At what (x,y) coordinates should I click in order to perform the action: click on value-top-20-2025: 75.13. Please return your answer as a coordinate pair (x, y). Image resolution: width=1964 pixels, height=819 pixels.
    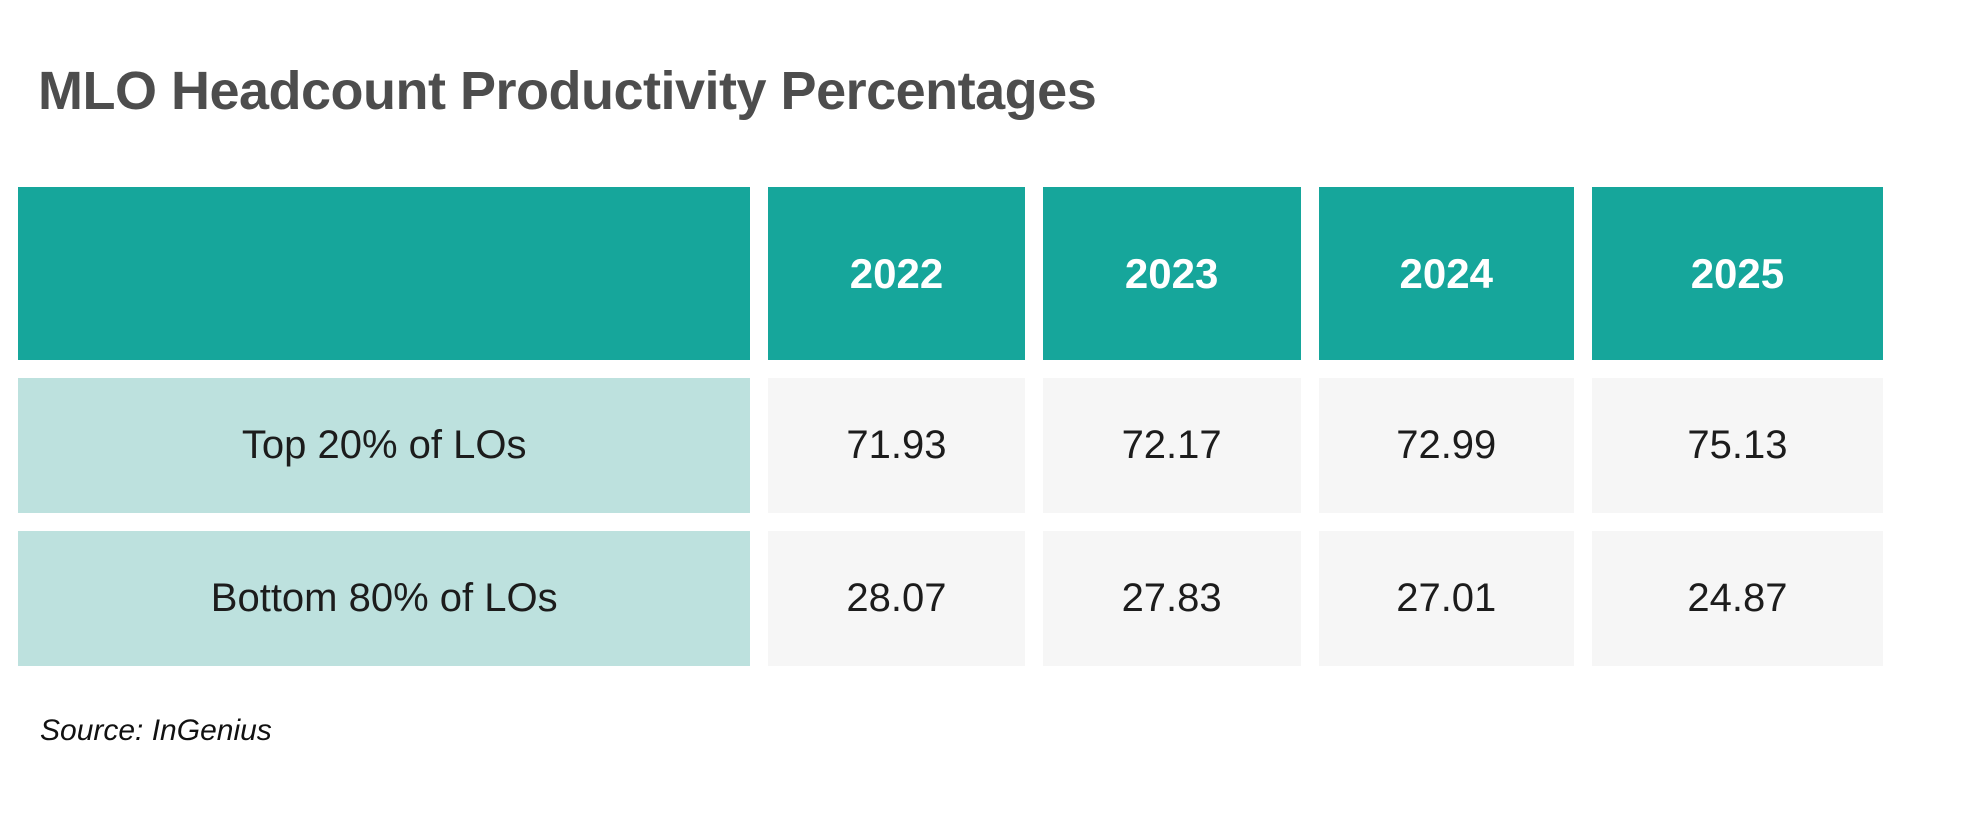
    Looking at the image, I should click on (1737, 445).